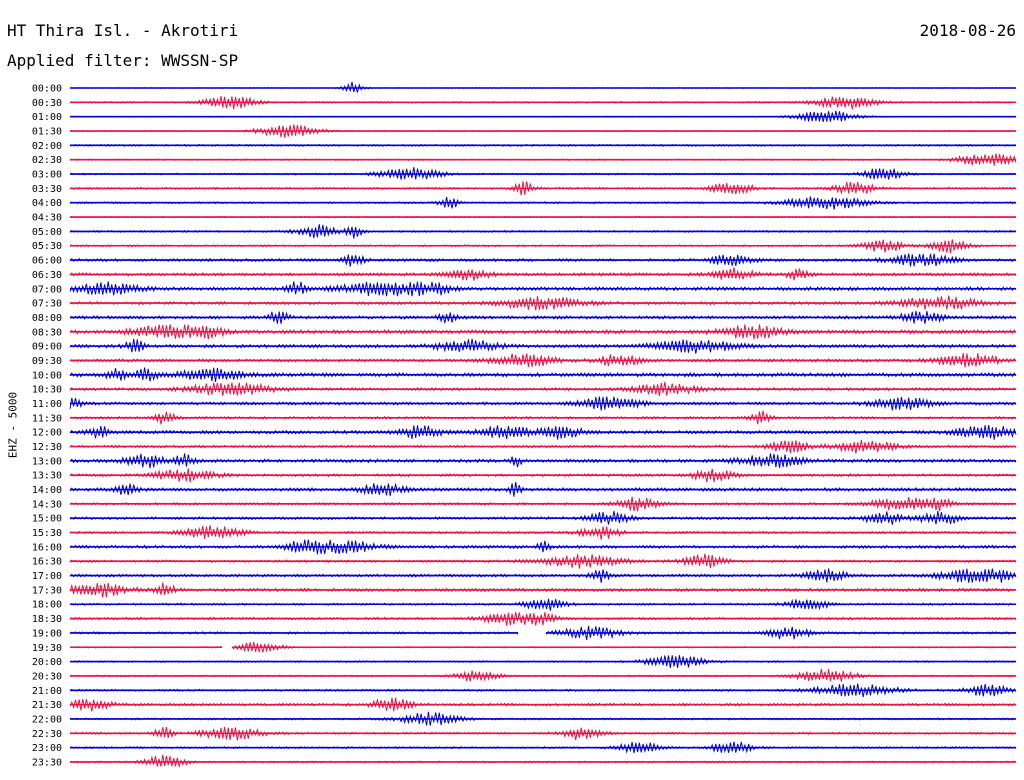  I want to click on tick-label-1200: 12:00, so click(47, 433).